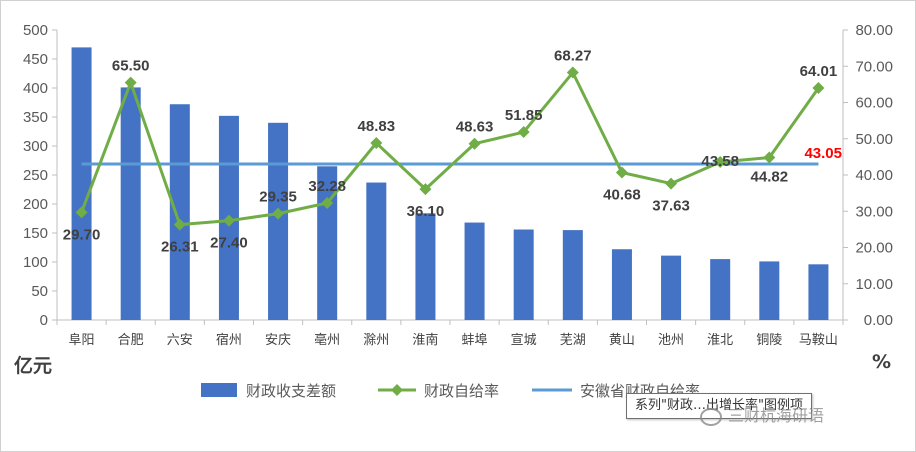 The height and width of the screenshot is (452, 916). Describe the element at coordinates (229, 340) in the screenshot. I see `category-label: 宿州` at that location.